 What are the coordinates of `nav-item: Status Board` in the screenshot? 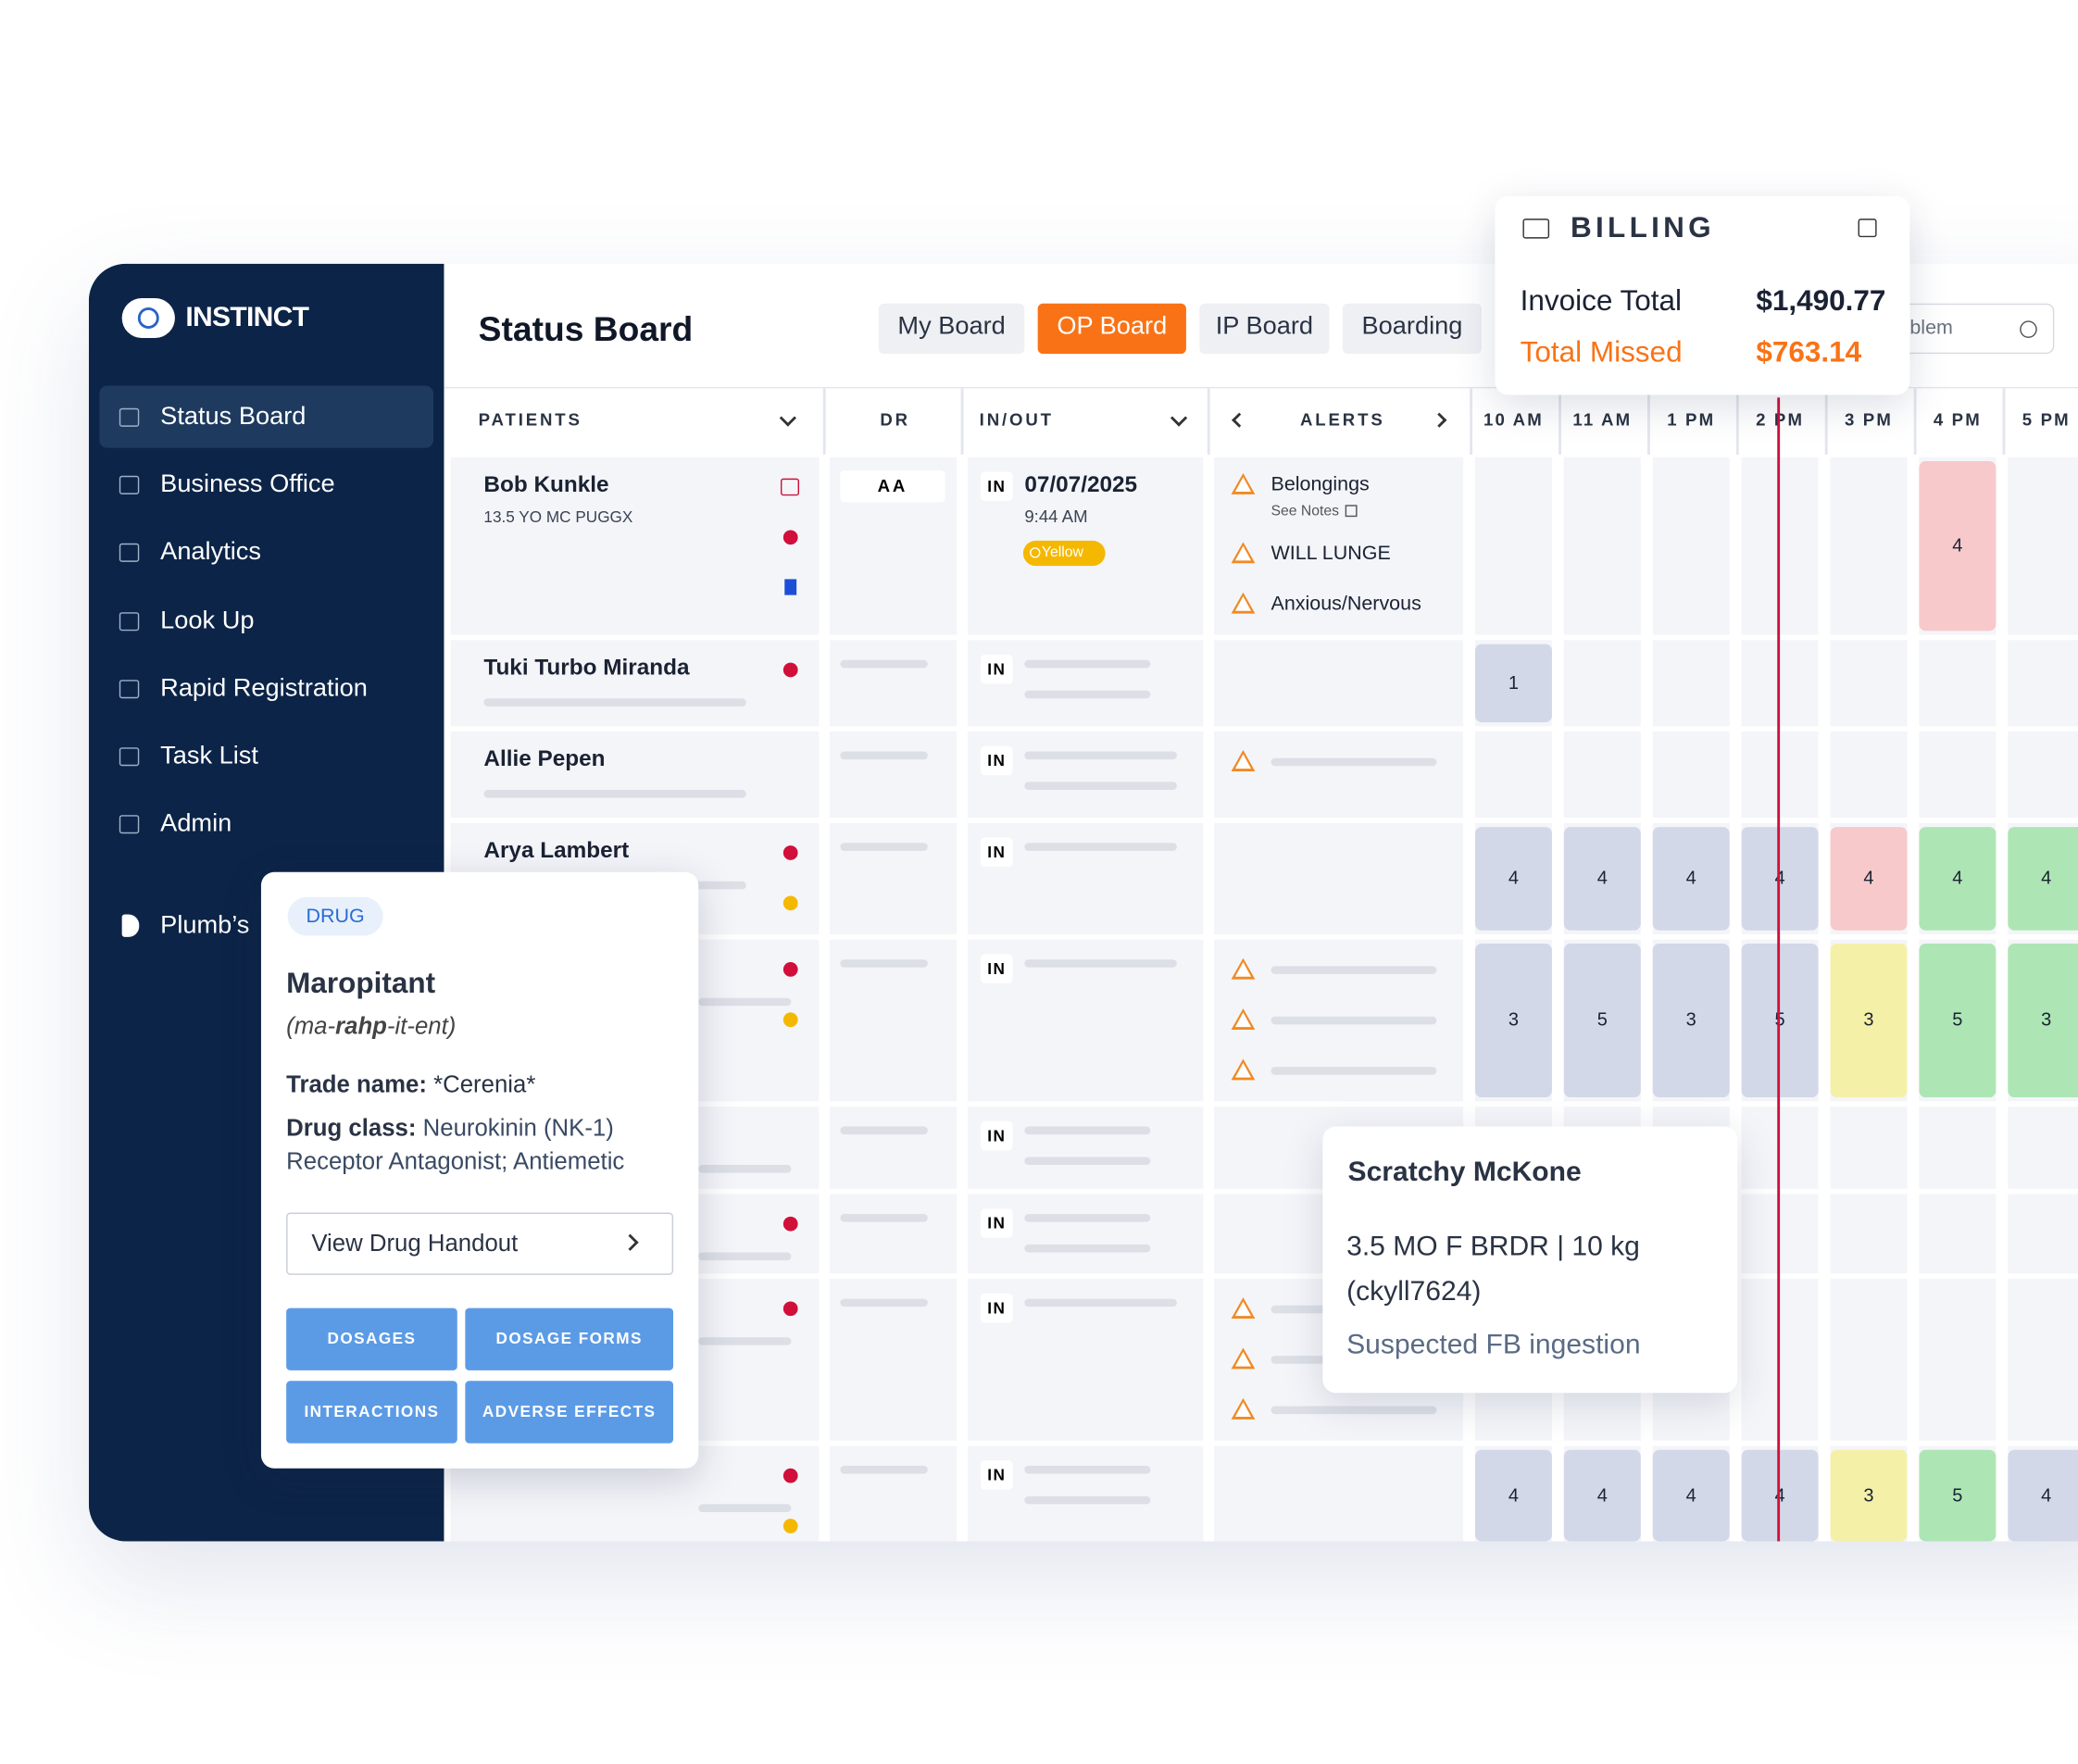 It's located at (234, 417).